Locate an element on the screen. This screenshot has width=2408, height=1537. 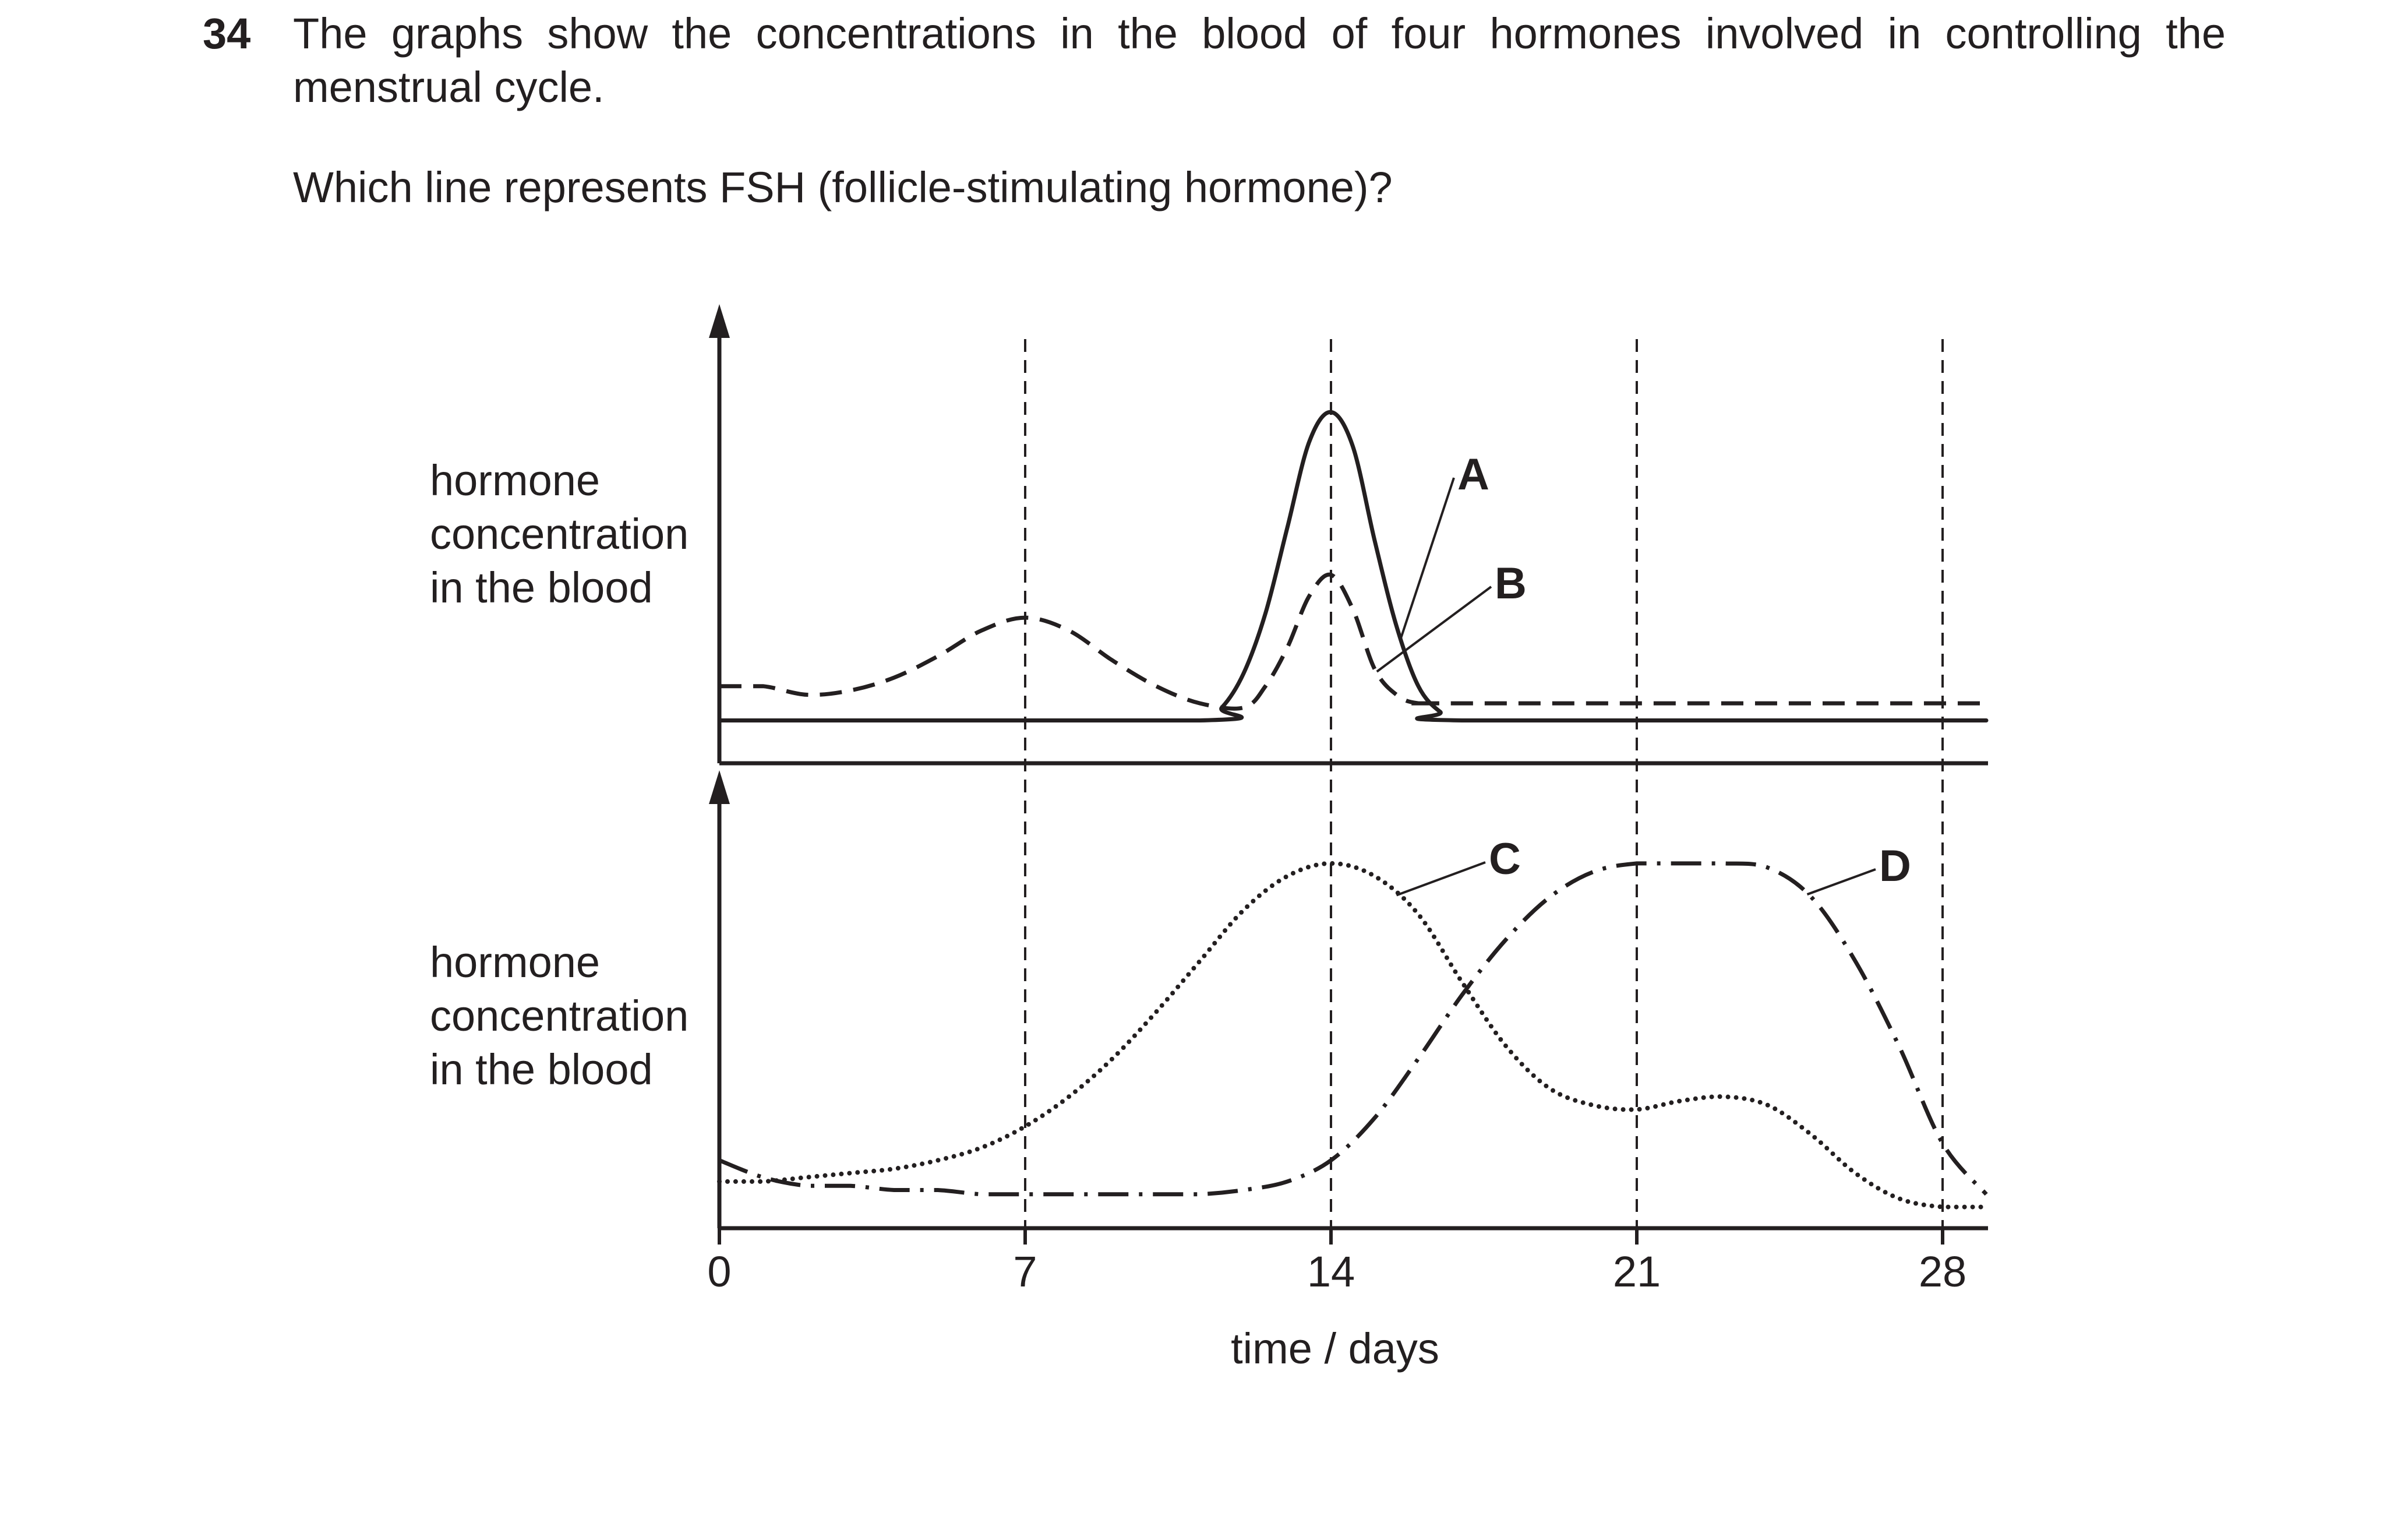
series-label-B: B is located at coordinates (1511, 584).